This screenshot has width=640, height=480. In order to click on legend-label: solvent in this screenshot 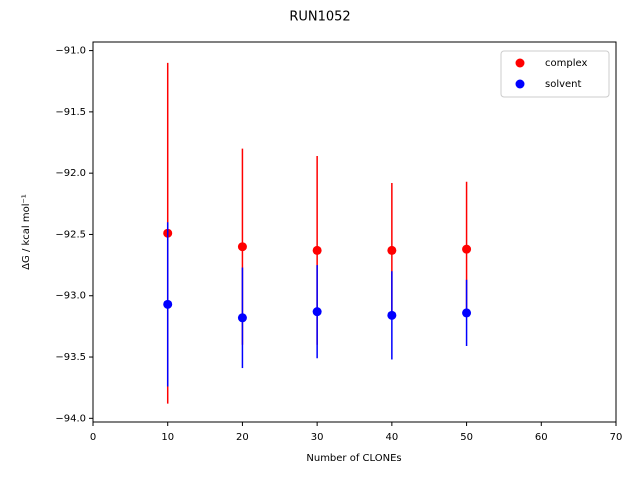, I will do `click(563, 84)`.